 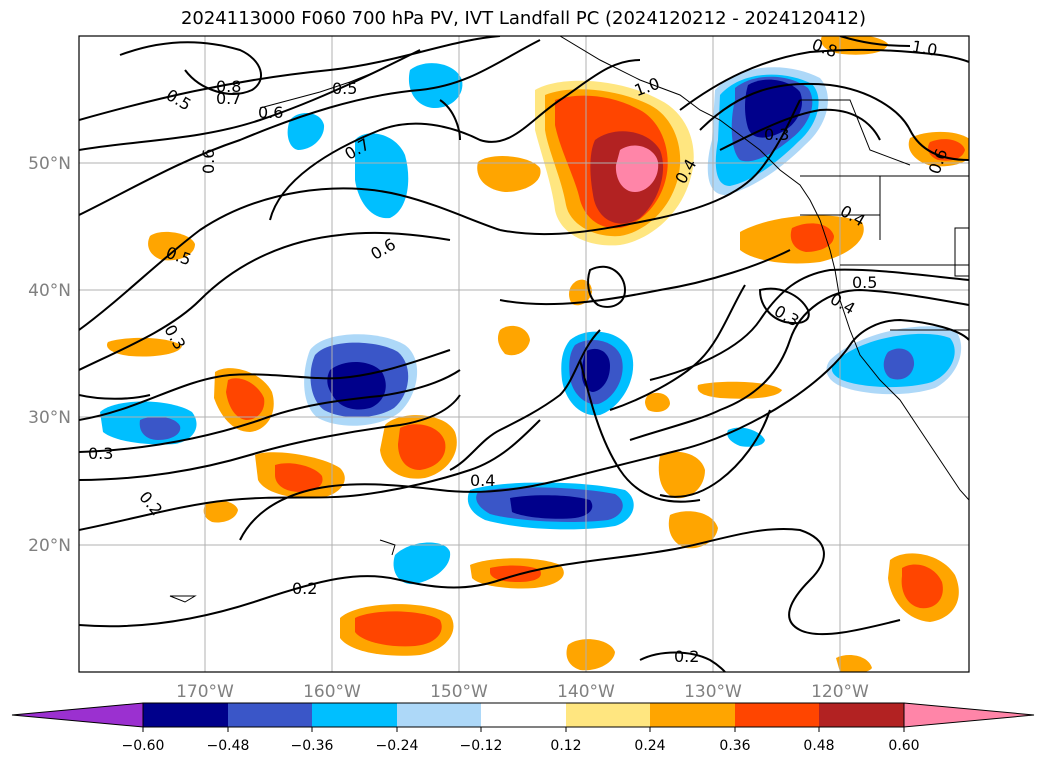 I want to click on positive-anomaly-south-center-core, so click(x=398, y=629).